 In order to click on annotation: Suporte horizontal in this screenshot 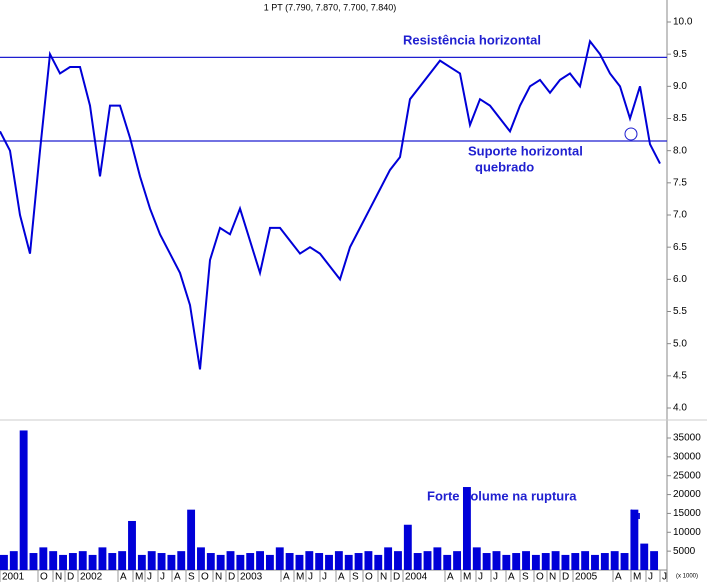, I will do `click(525, 150)`.